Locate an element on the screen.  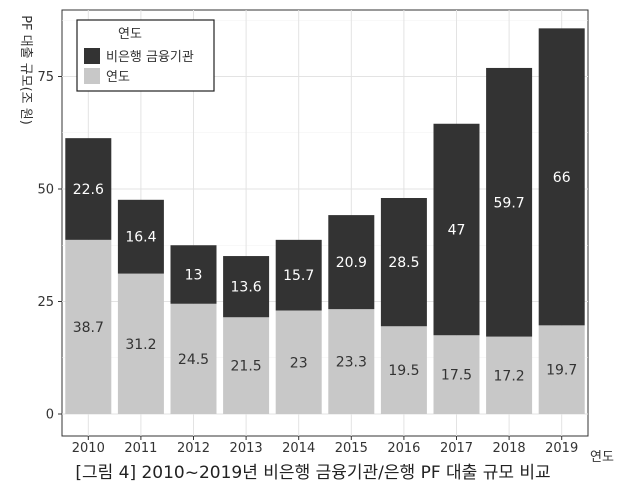
data-label: 22.6 is located at coordinates (88, 190).